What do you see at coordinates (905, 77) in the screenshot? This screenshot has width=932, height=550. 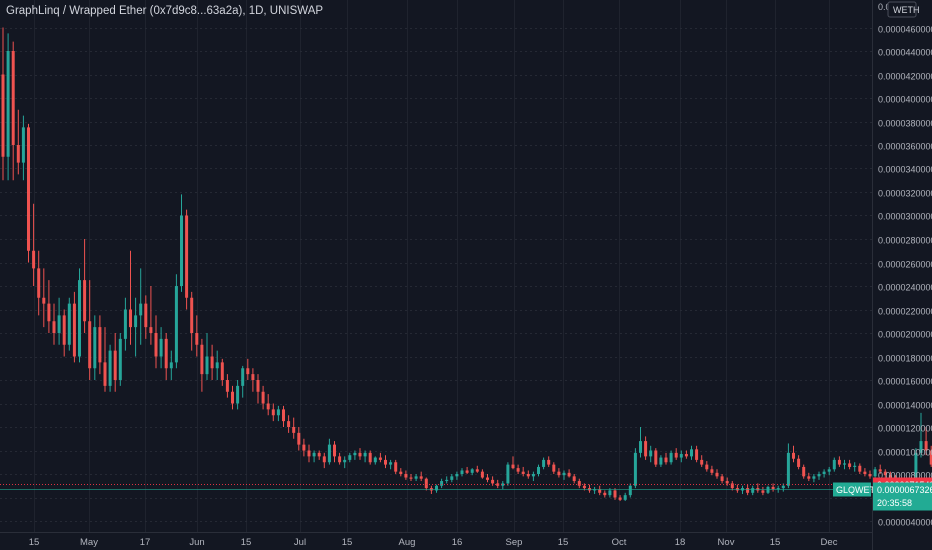 I see `y-tick-label: 0.0000420000` at bounding box center [905, 77].